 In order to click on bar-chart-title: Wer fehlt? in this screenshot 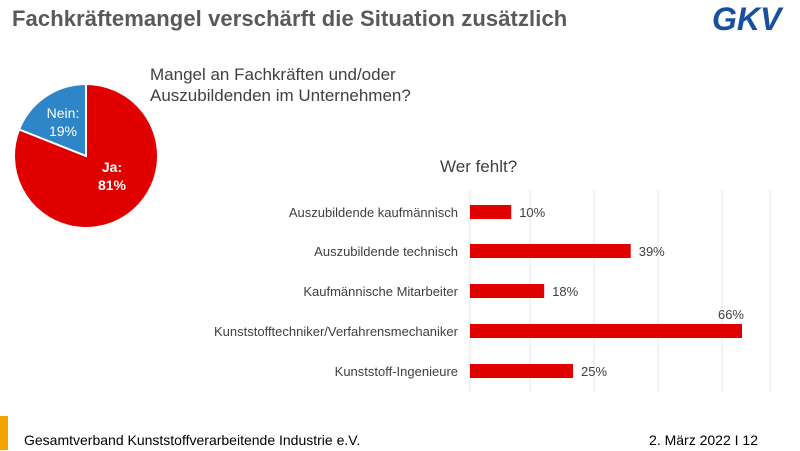, I will do `click(479, 166)`.